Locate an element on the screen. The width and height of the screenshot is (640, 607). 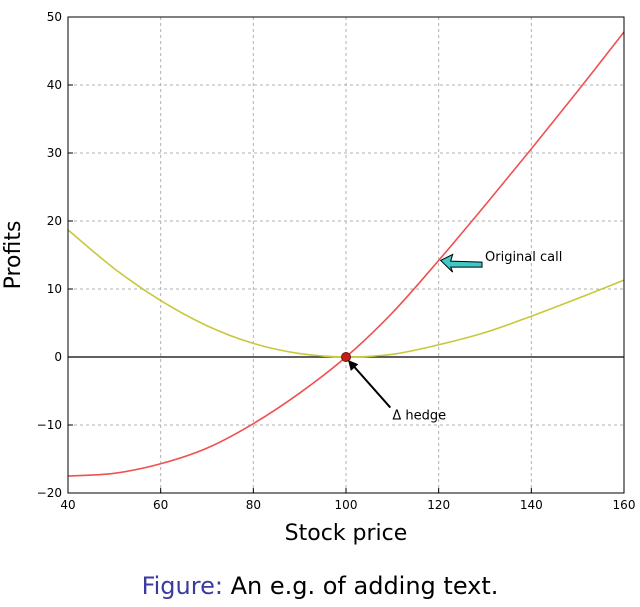
figure-caption: Figure: An e.g. of adding text. is located at coordinates (320, 586).